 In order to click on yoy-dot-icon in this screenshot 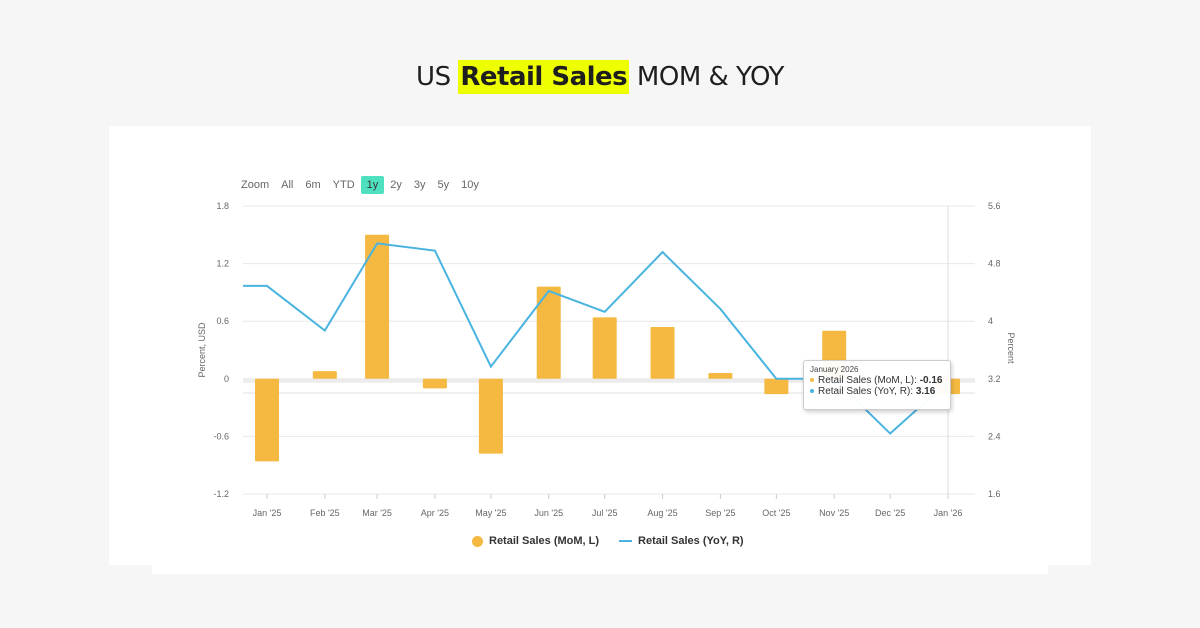, I will do `click(812, 391)`.